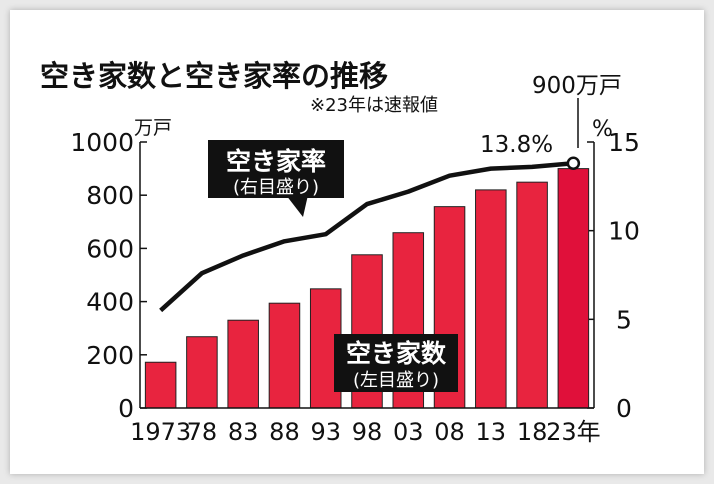 This screenshot has height=484, width=714. Describe the element at coordinates (126, 408) in the screenshot. I see `left-tick-label: 0` at that location.